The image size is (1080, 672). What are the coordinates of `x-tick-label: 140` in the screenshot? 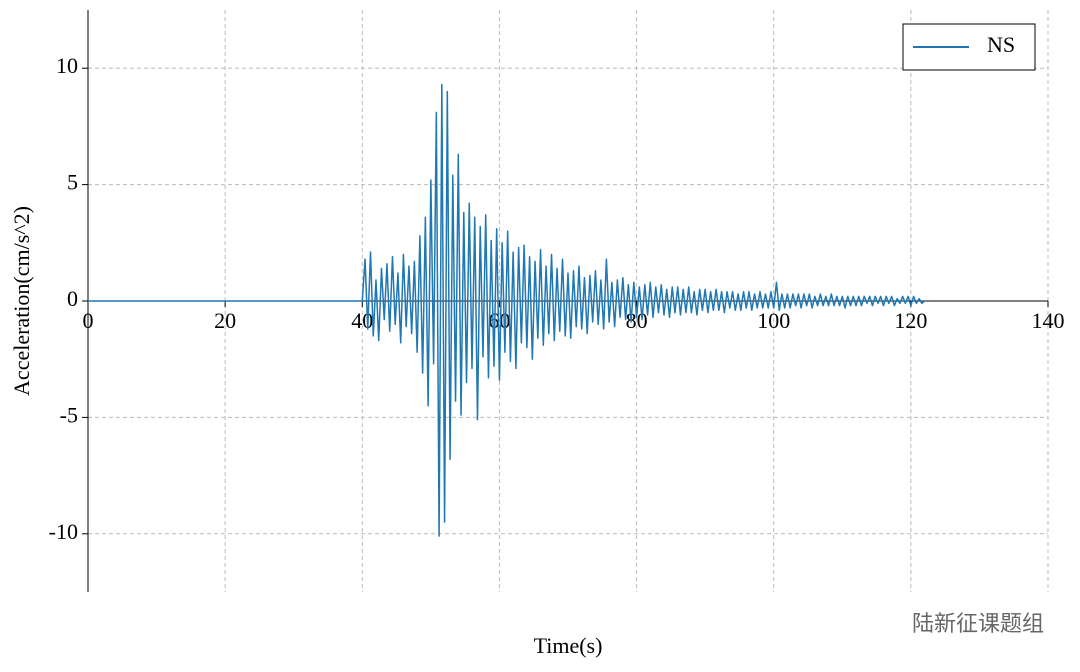 It's located at (1048, 320).